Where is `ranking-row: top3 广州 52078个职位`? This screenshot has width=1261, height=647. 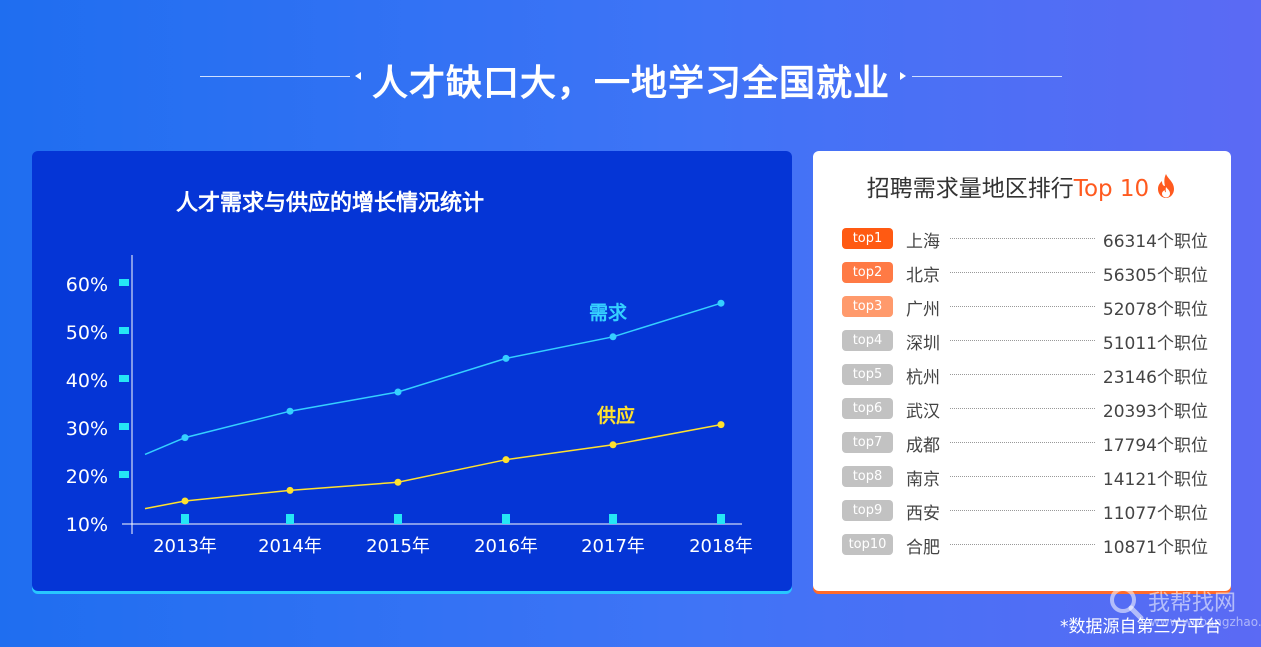 ranking-row: top3 广州 52078个职位 is located at coordinates (1025, 307).